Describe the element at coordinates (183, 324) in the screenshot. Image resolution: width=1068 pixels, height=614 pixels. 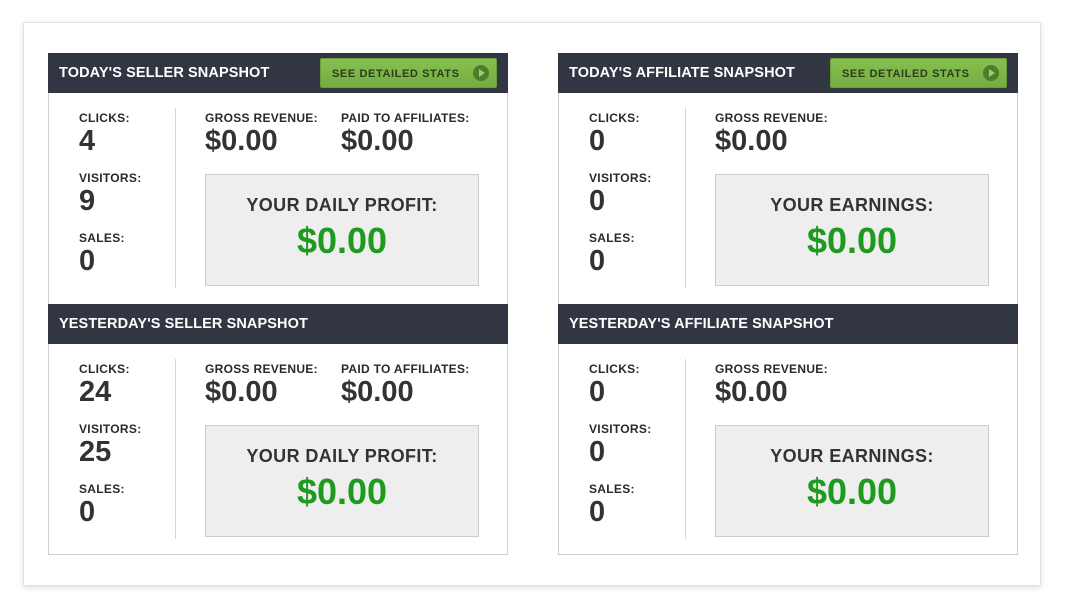
I see `panel-title: YESTERDAY'S SELLER SNAPSHOT` at that location.